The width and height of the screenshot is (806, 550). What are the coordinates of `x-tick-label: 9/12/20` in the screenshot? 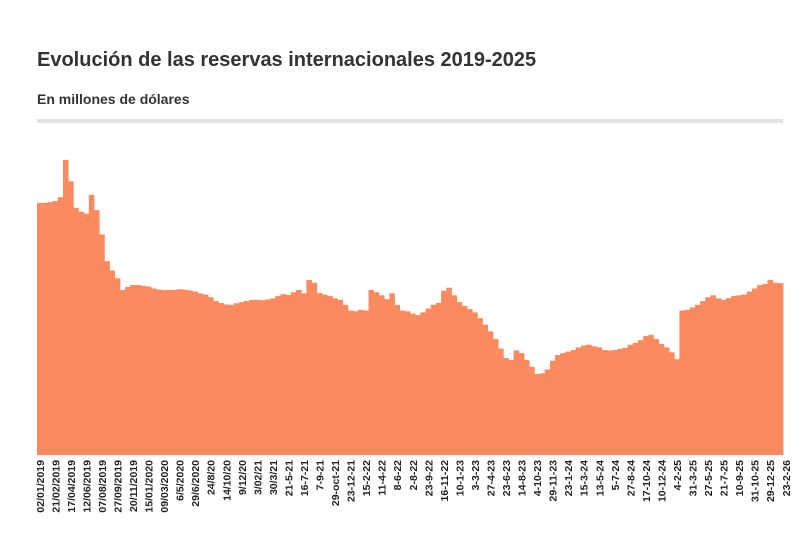 It's located at (243, 477).